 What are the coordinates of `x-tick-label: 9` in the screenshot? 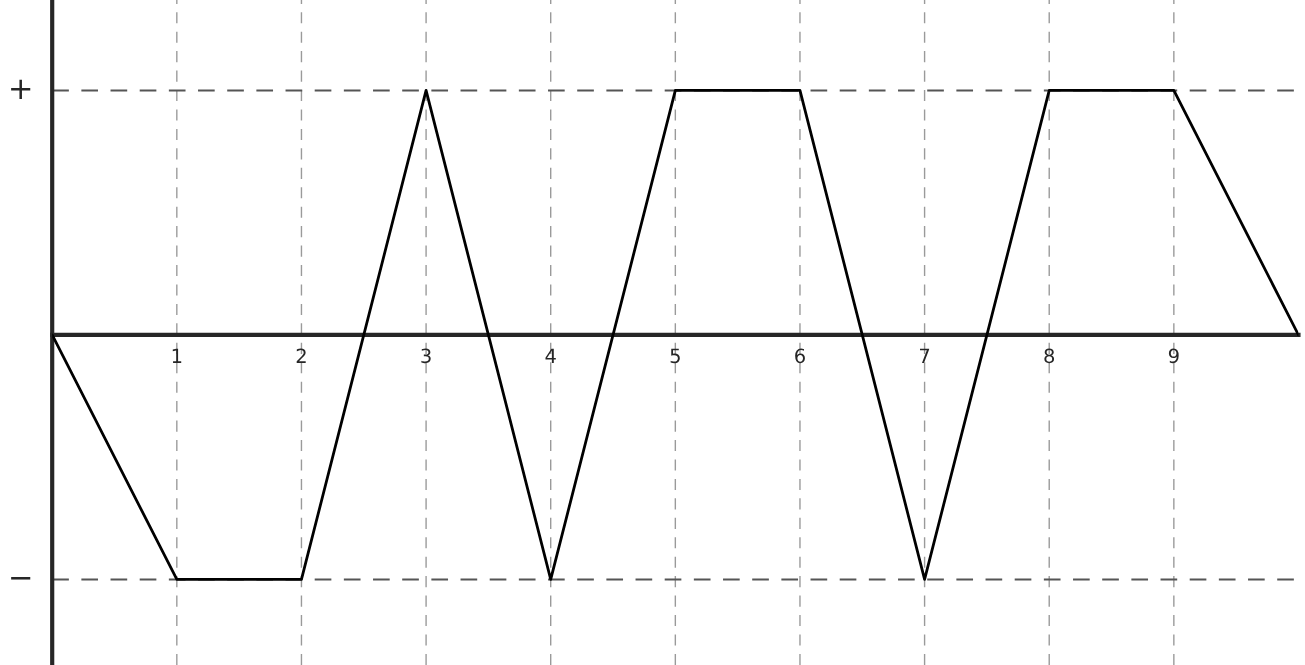 It's located at (1173, 356).